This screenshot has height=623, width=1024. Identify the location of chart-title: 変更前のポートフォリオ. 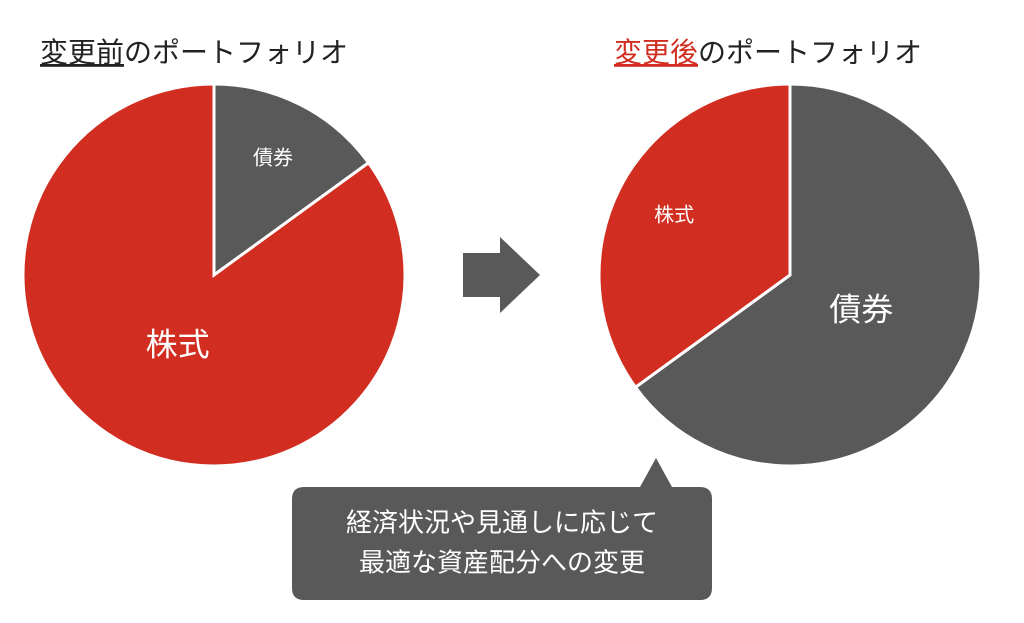
(194, 52).